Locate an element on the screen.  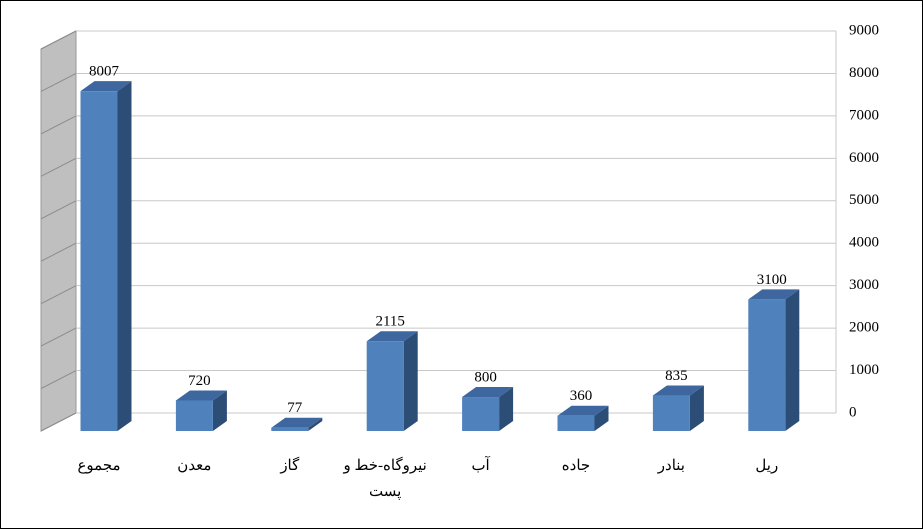
value-label: 3100 is located at coordinates (772, 280).